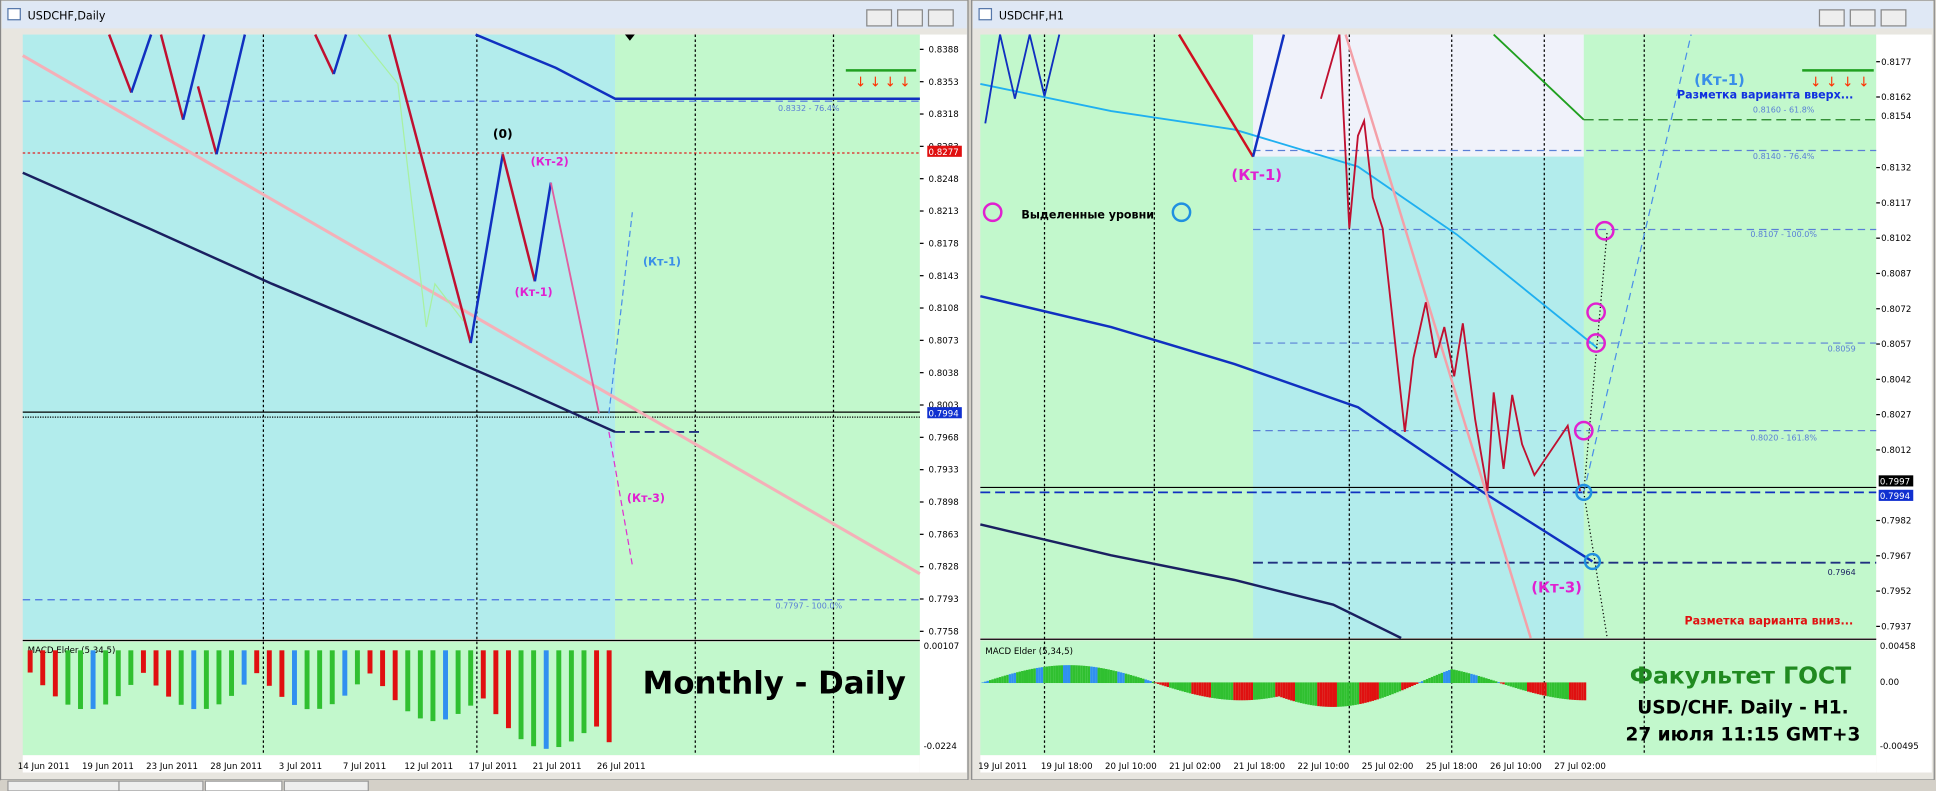 The height and width of the screenshot is (791, 1936). Describe the element at coordinates (1896, 557) in the screenshot. I see `price-label: 0.7967` at that location.